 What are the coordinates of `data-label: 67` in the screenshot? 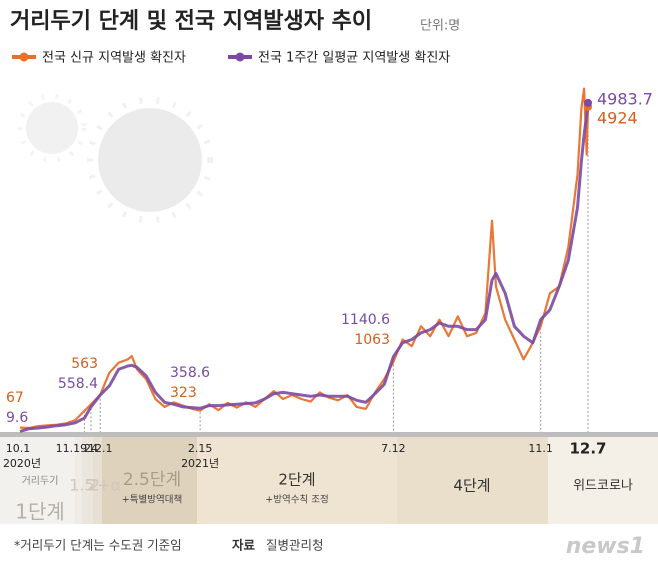 It's located at (15, 398).